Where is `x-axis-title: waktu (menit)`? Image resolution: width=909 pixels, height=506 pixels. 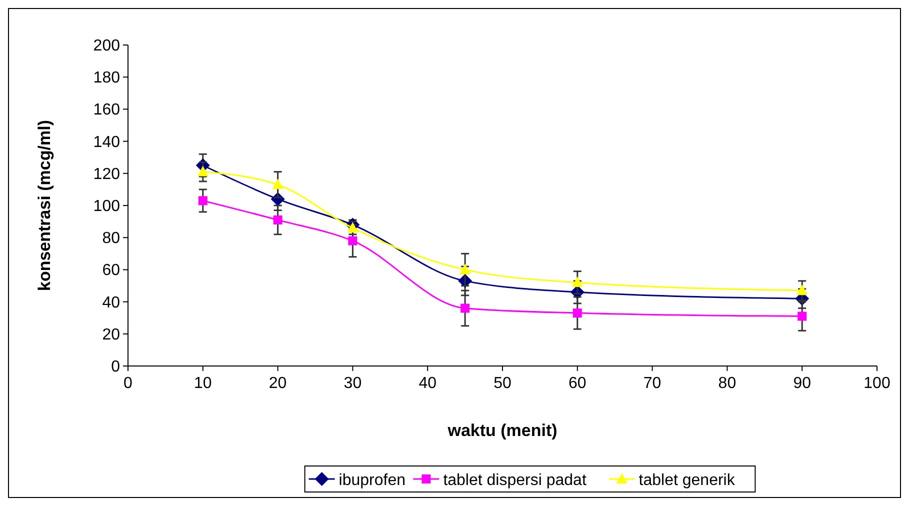 x-axis-title: waktu (menit) is located at coordinates (502, 430).